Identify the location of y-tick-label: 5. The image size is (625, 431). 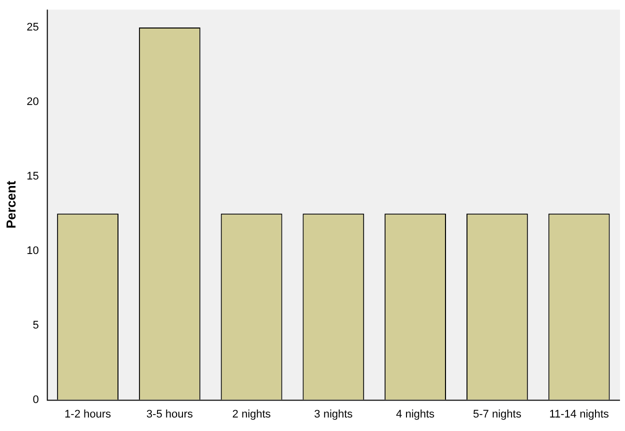
(35, 325).